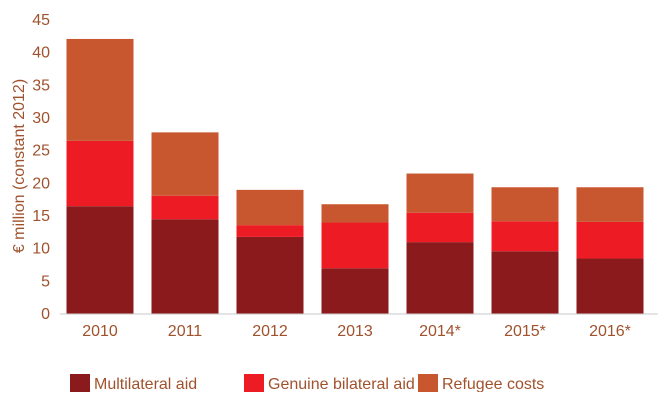 The height and width of the screenshot is (397, 658). What do you see at coordinates (610, 331) in the screenshot?
I see `x-tick-label: 2016*` at bounding box center [610, 331].